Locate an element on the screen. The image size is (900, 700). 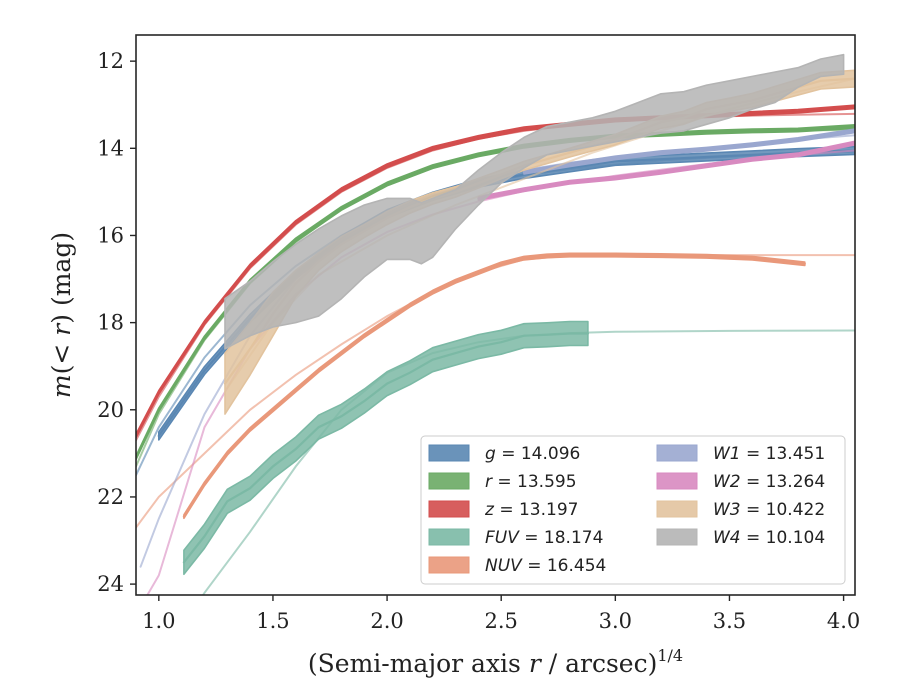
legend-item-w2: W2 = 13.264 is located at coordinates (740, 482).